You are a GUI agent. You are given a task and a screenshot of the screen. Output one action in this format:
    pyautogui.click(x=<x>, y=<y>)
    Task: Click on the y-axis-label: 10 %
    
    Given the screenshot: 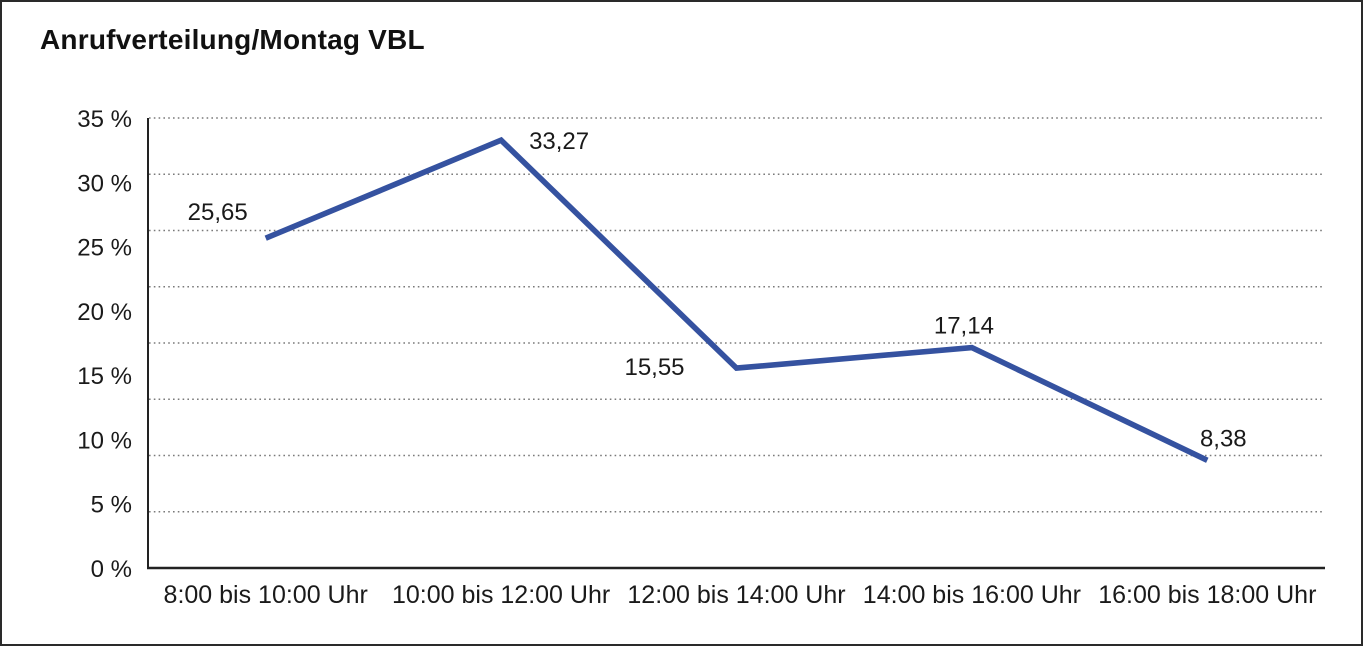 What is the action you would take?
    pyautogui.click(x=104, y=440)
    